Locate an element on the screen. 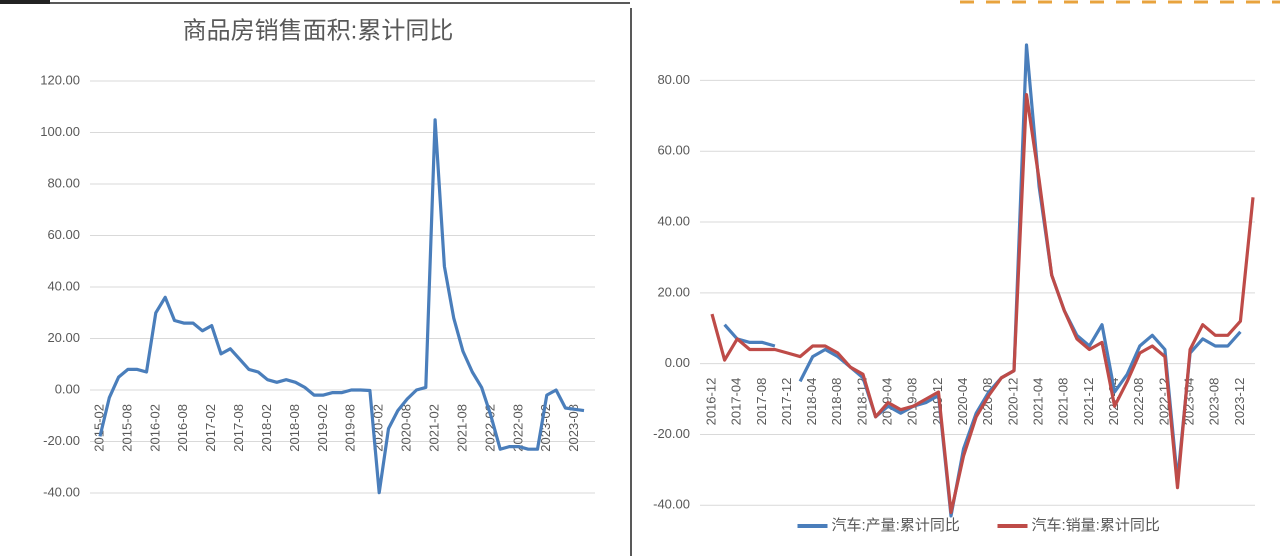 The image size is (1280, 556). x-tick-label: 2021-02 is located at coordinates (434, 428).